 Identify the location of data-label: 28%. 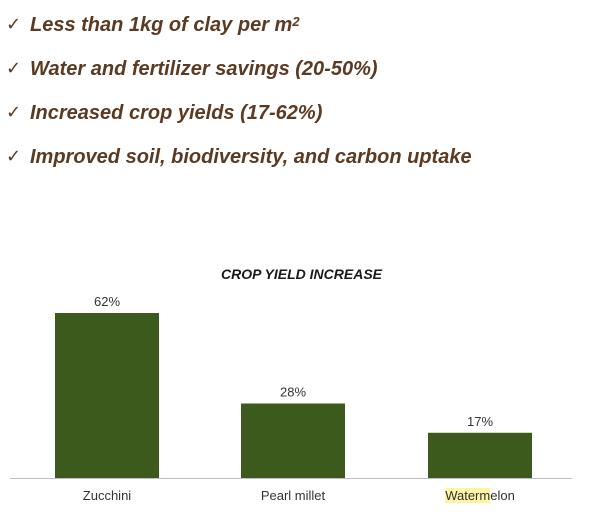
(293, 391).